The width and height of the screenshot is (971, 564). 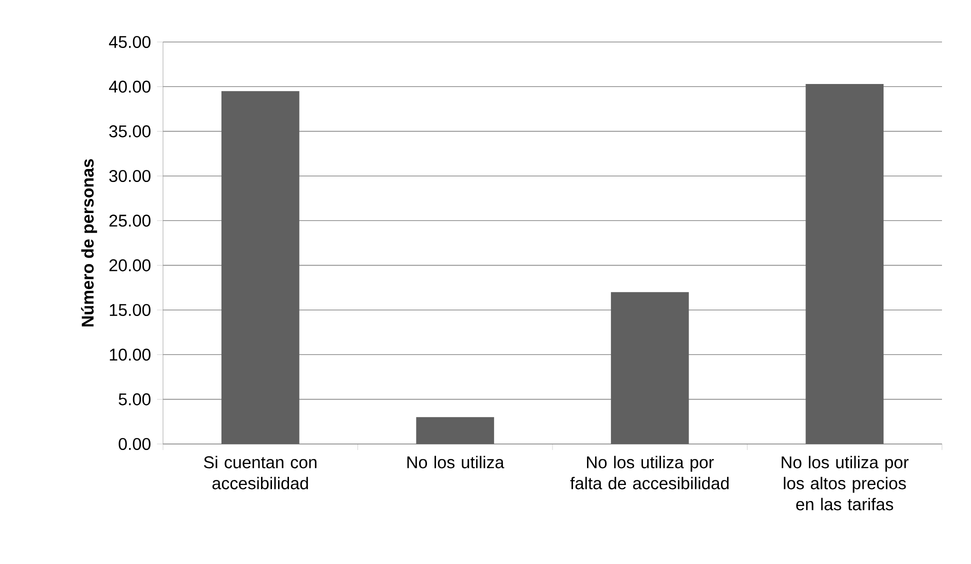 I want to click on x-tick-label: No los utiliza por los altos precios en las tarifas, so click(x=845, y=483).